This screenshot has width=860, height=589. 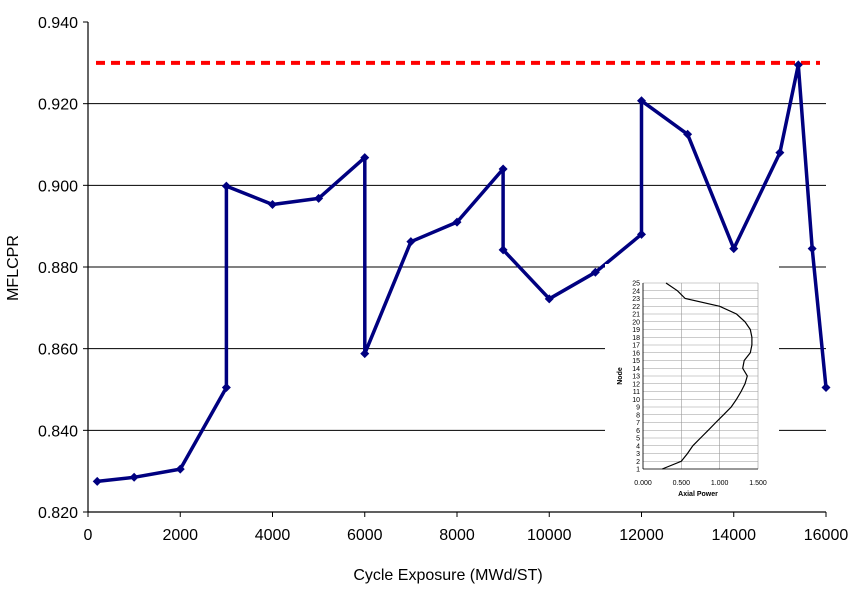 What do you see at coordinates (58, 186) in the screenshot?
I see `y-tick-label: 0.900` at bounding box center [58, 186].